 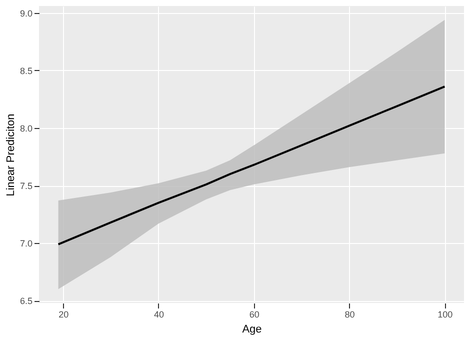 What do you see at coordinates (26, 243) in the screenshot?
I see `y-tick-label: 7.0` at bounding box center [26, 243].